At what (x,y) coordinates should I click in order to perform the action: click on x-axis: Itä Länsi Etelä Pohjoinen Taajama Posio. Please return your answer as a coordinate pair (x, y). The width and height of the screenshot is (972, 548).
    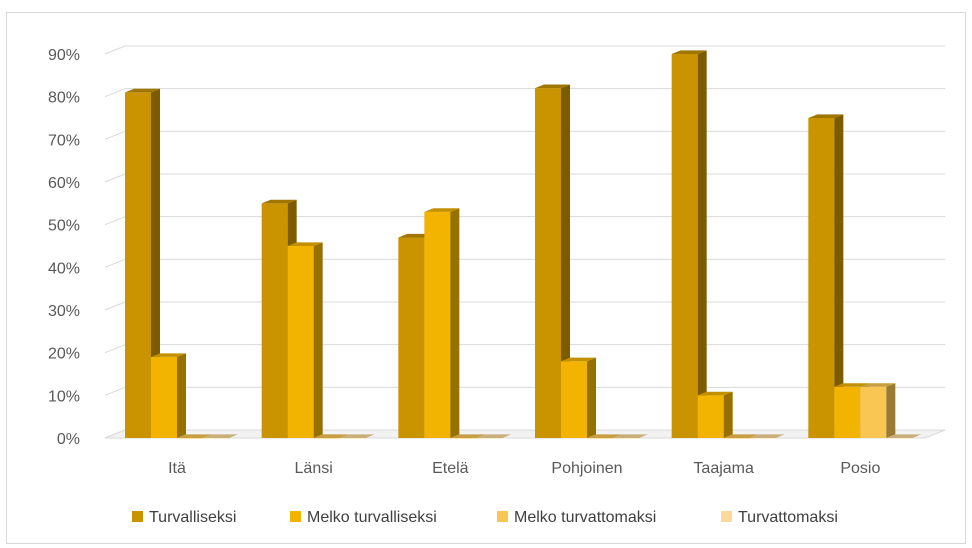
    Looking at the image, I should click on (524, 468).